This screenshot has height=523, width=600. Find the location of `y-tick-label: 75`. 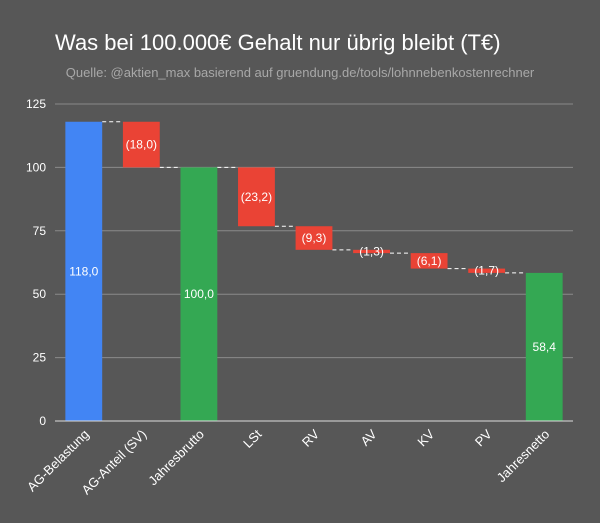

y-tick-label: 75 is located at coordinates (40, 231).